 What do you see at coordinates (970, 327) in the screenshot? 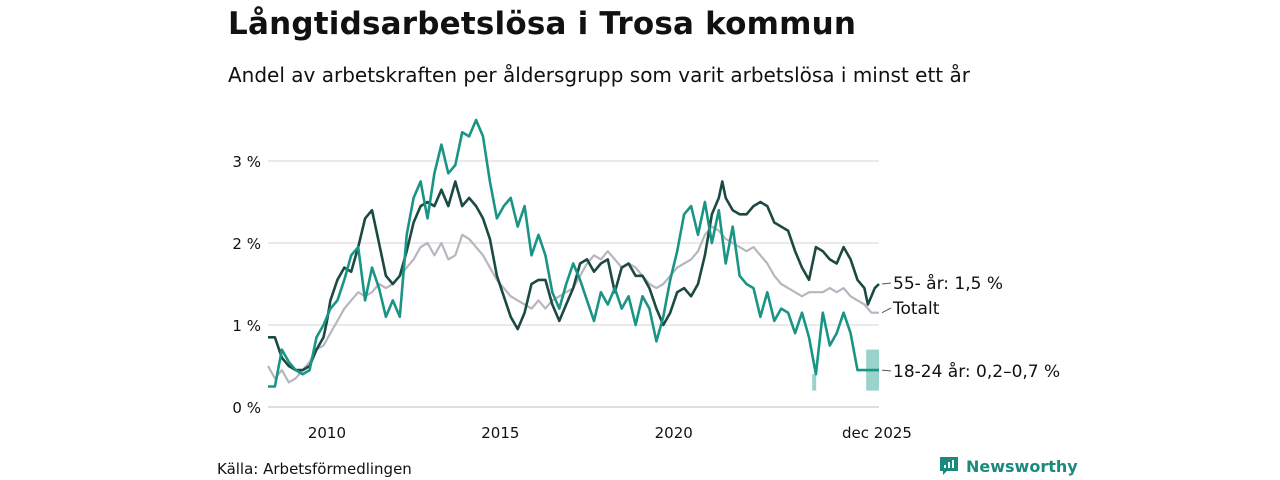
I see `series-end-labels: 55- år: 1,5 % Totalt 18-24 år: 0,2–0,7 %` at bounding box center [970, 327].